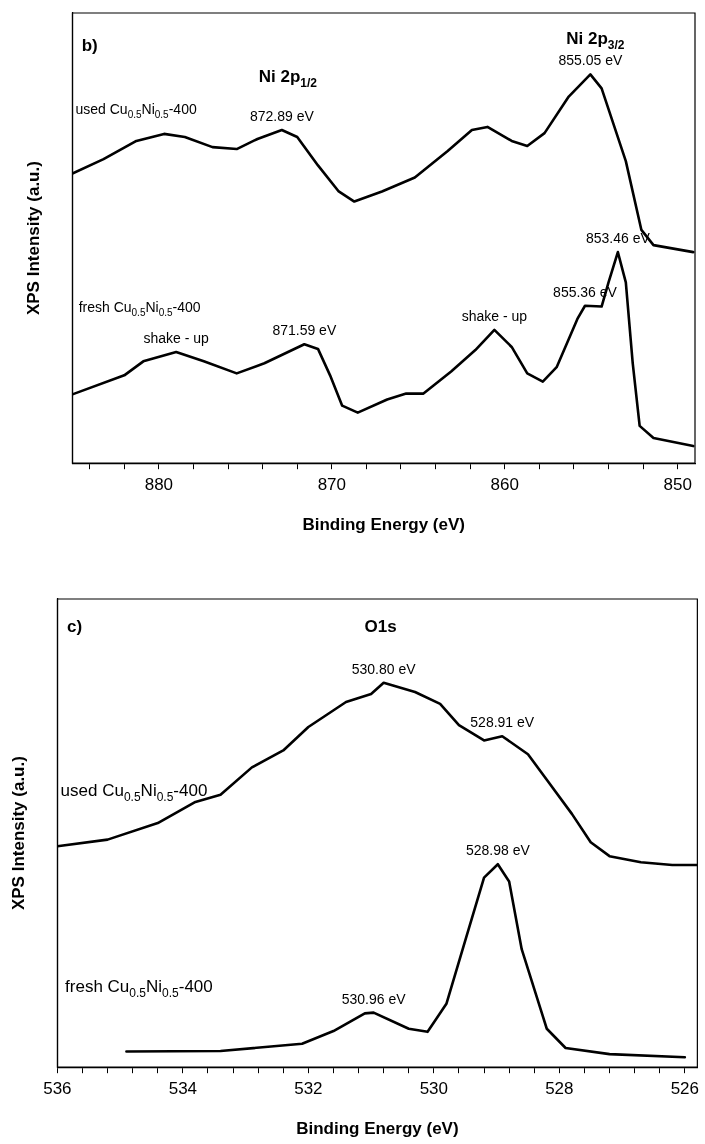 The height and width of the screenshot is (1144, 705). Describe the element at coordinates (380, 627) in the screenshot. I see `chart-subtitle: O1s` at that location.